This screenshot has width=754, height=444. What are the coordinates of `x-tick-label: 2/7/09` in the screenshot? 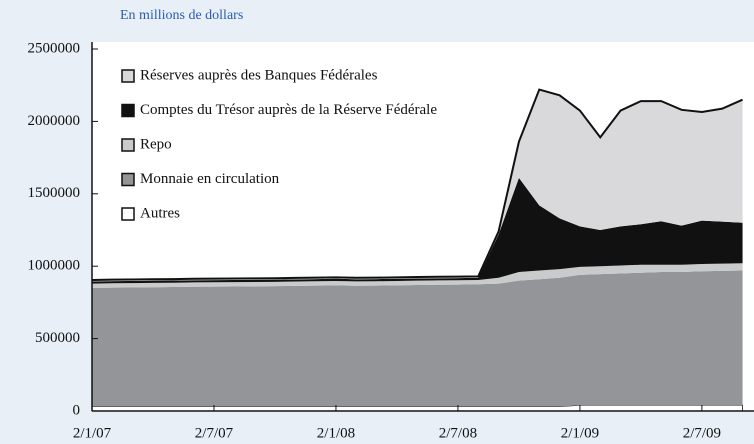 It's located at (702, 433).